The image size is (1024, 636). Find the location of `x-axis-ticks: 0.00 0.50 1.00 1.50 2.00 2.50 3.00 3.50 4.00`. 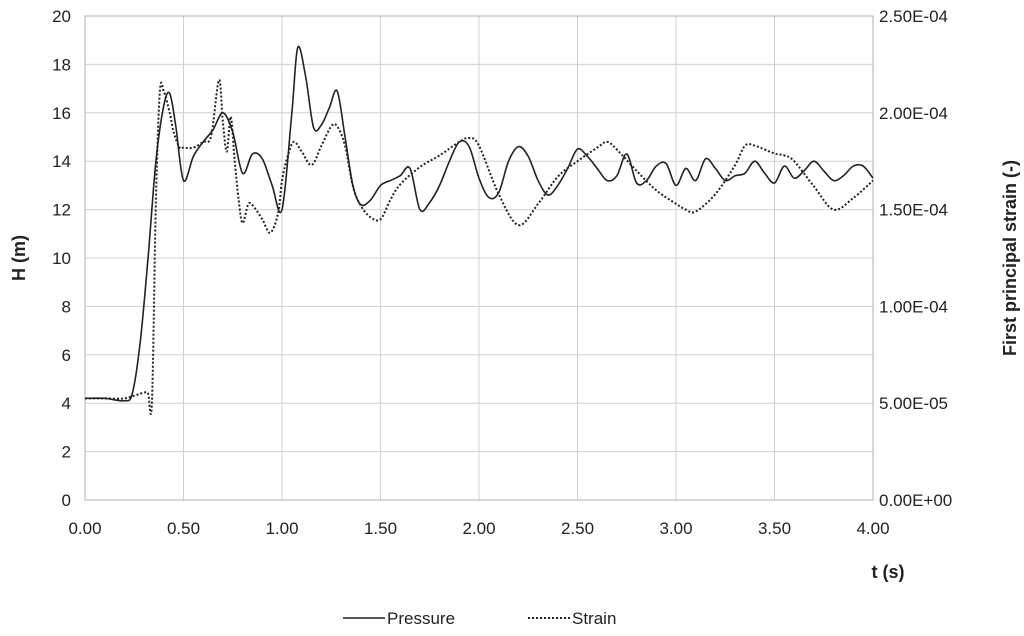

x-axis-ticks: 0.00 0.50 1.00 1.50 2.00 2.50 3.00 3.50 4.00 is located at coordinates (478, 528).